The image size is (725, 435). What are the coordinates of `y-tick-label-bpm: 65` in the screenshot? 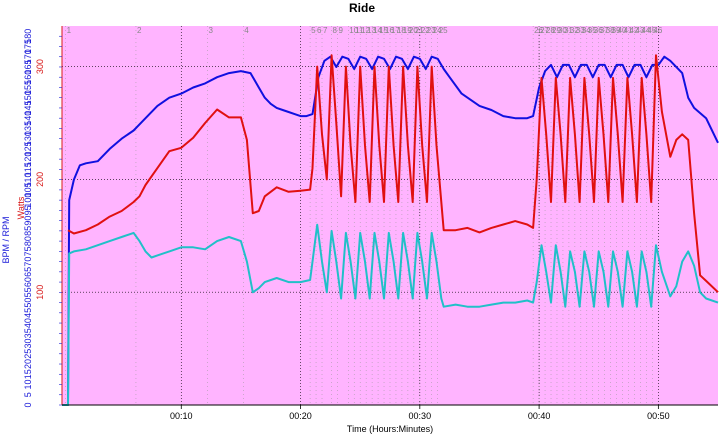 It's located at (28, 272).